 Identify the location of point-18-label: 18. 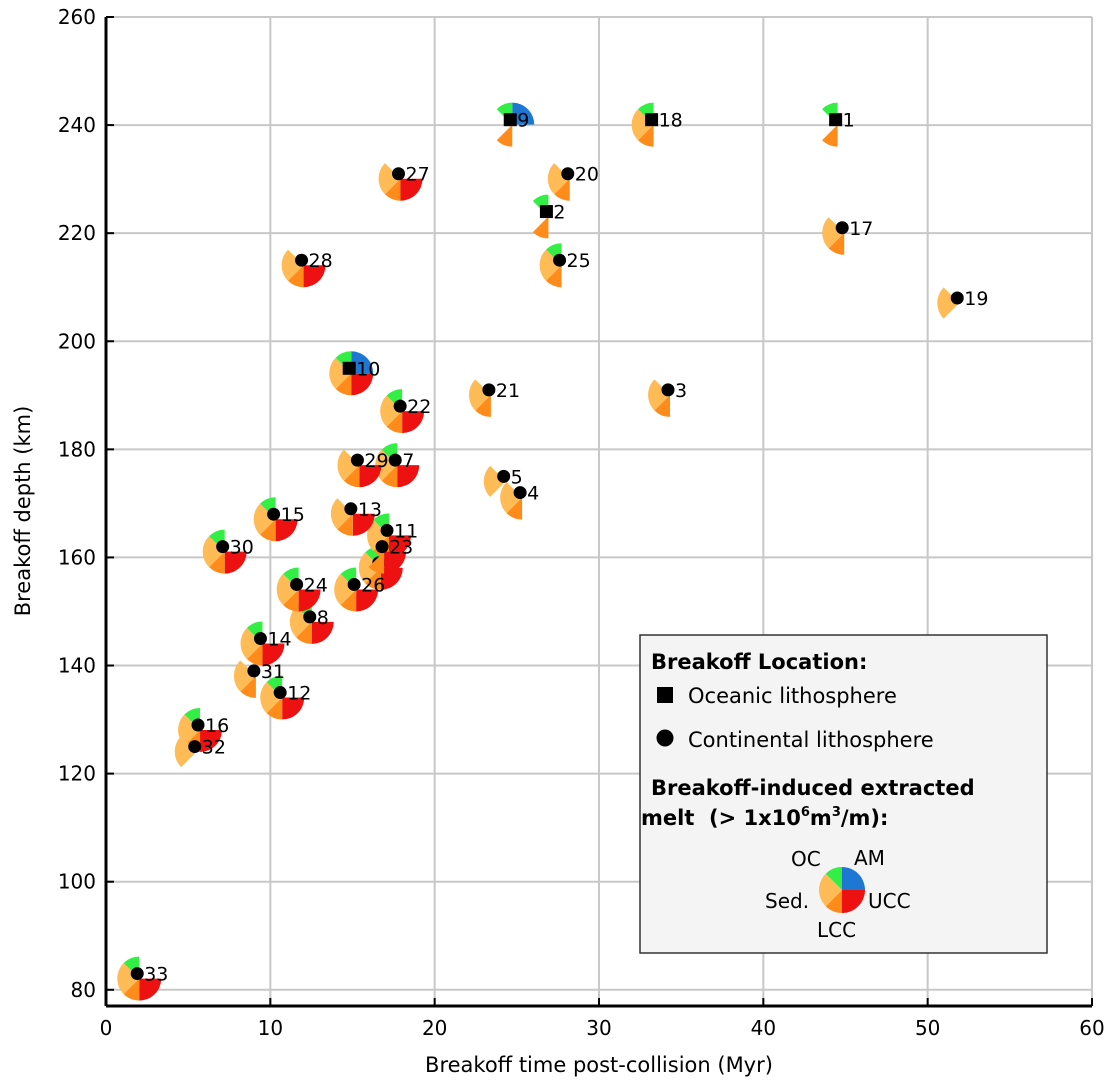
(671, 121).